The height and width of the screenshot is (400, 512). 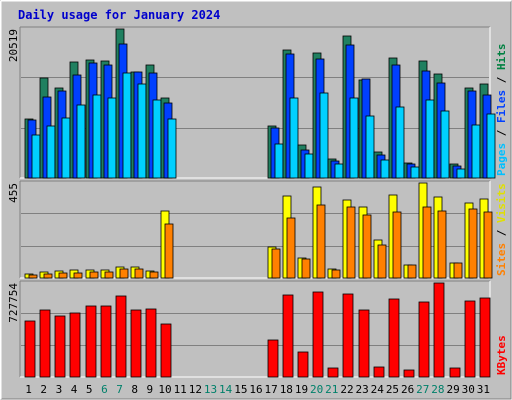 I want to click on legend-entry: Pages, so click(x=501, y=159).